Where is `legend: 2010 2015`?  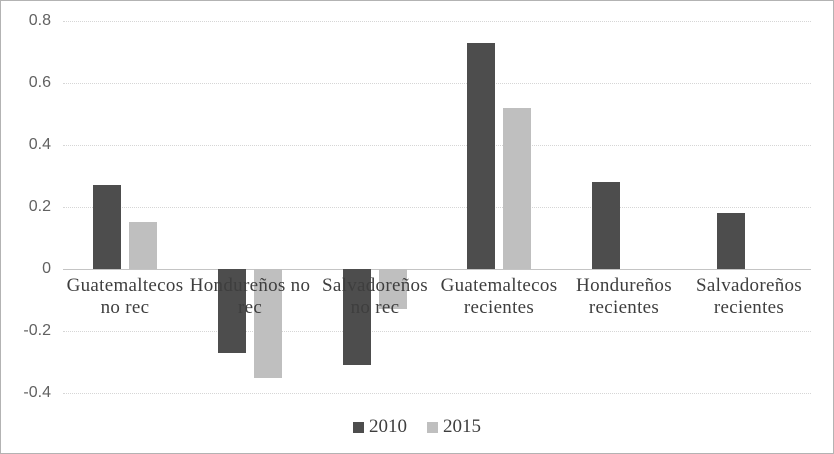 legend: 2010 2015 is located at coordinates (417, 427).